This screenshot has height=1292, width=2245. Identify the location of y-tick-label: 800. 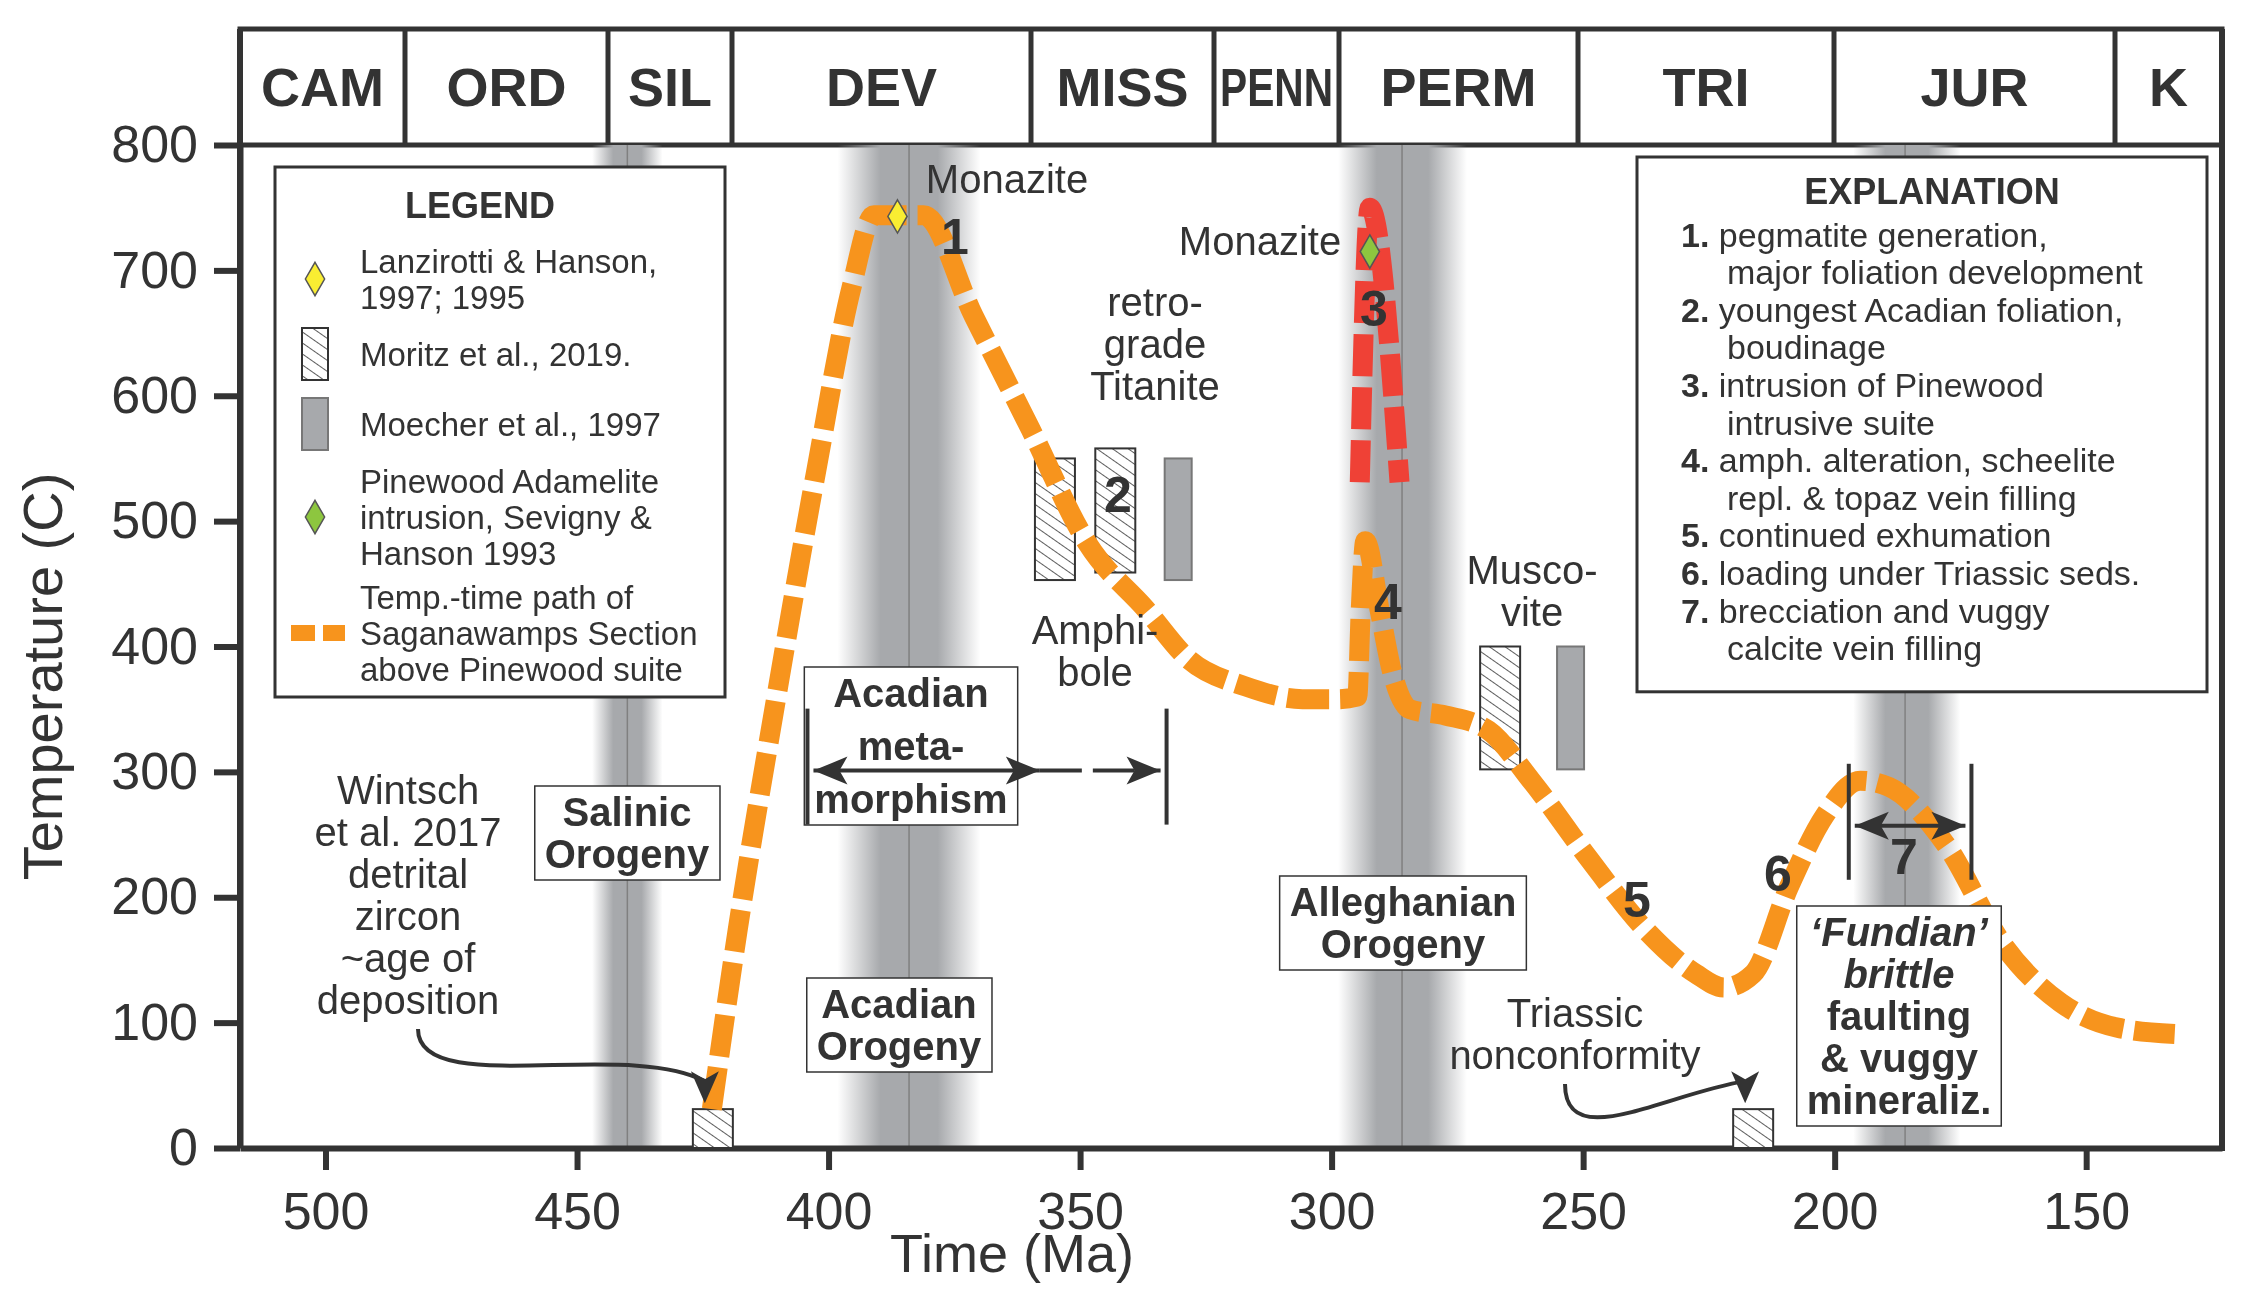
(154, 144).